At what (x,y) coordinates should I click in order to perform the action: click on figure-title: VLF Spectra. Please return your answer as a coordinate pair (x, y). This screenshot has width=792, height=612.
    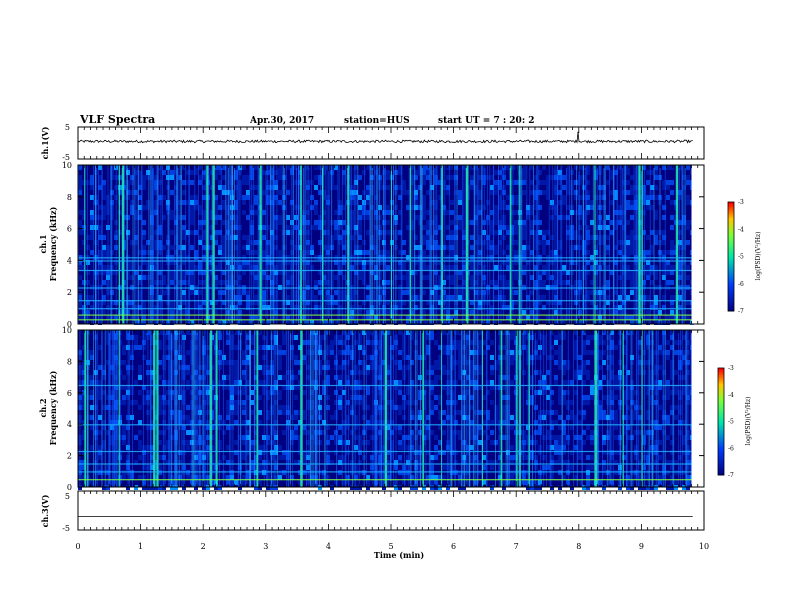
    Looking at the image, I should click on (117, 119).